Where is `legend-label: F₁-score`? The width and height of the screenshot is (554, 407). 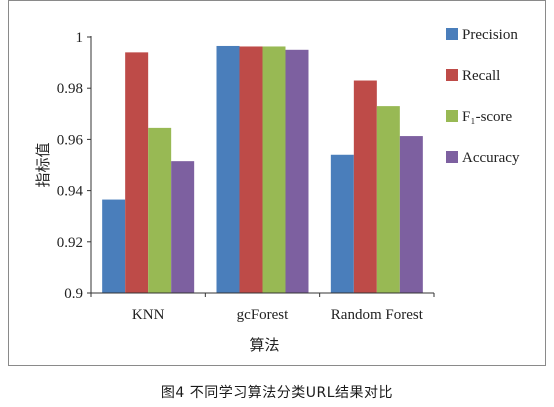
legend-label: F₁-score is located at coordinates (487, 117).